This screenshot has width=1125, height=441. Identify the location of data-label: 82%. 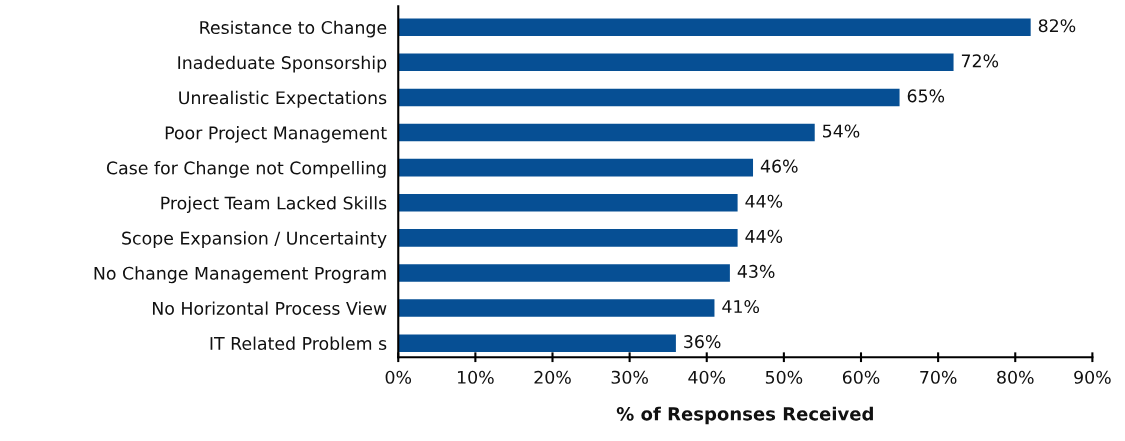
(1057, 26).